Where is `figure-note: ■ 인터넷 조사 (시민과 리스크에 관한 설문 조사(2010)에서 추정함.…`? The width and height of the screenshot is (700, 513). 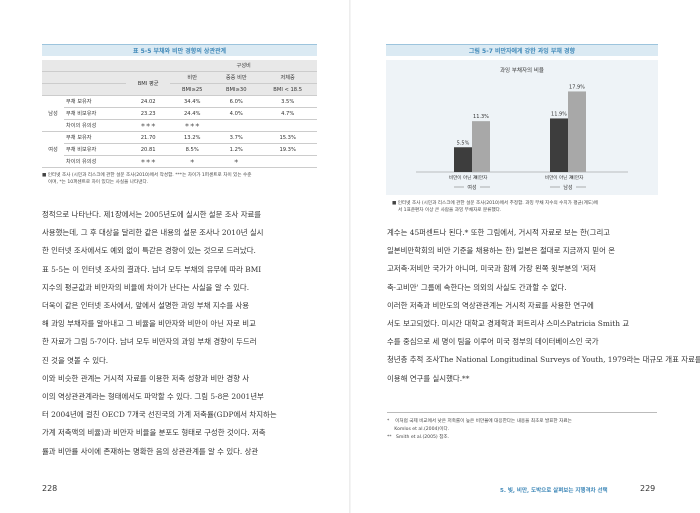 figure-note: ■ 인터넷 조사 (시민과 리스크에 관한 설문 조사(2010)에서 추정함.… is located at coordinates (532, 207).